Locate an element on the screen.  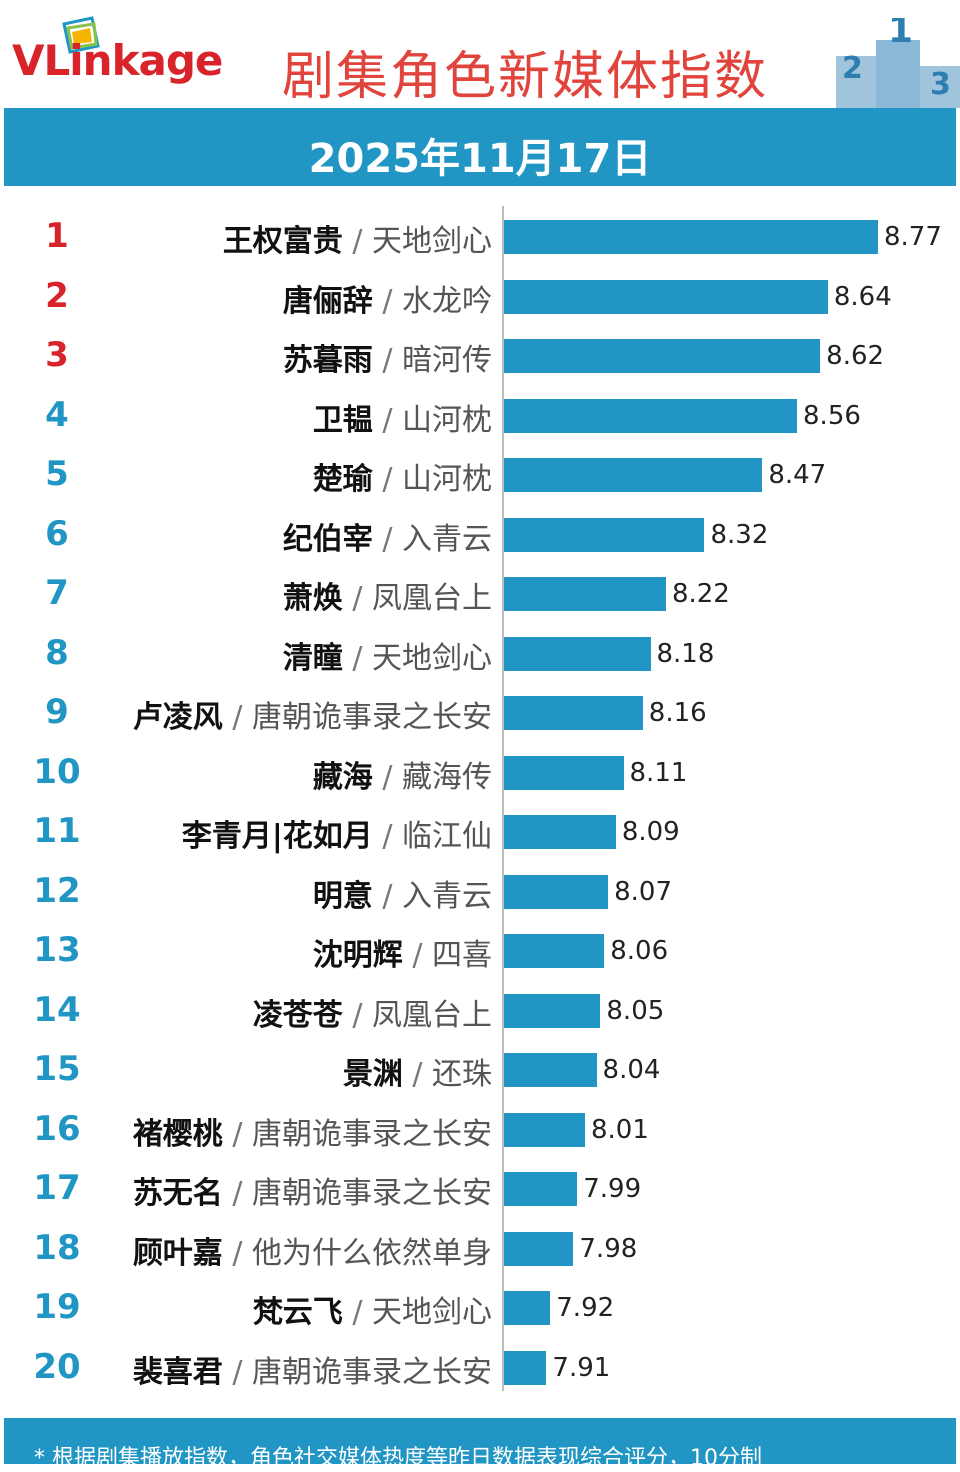
podium-label-1: 1 is located at coordinates (900, 34).